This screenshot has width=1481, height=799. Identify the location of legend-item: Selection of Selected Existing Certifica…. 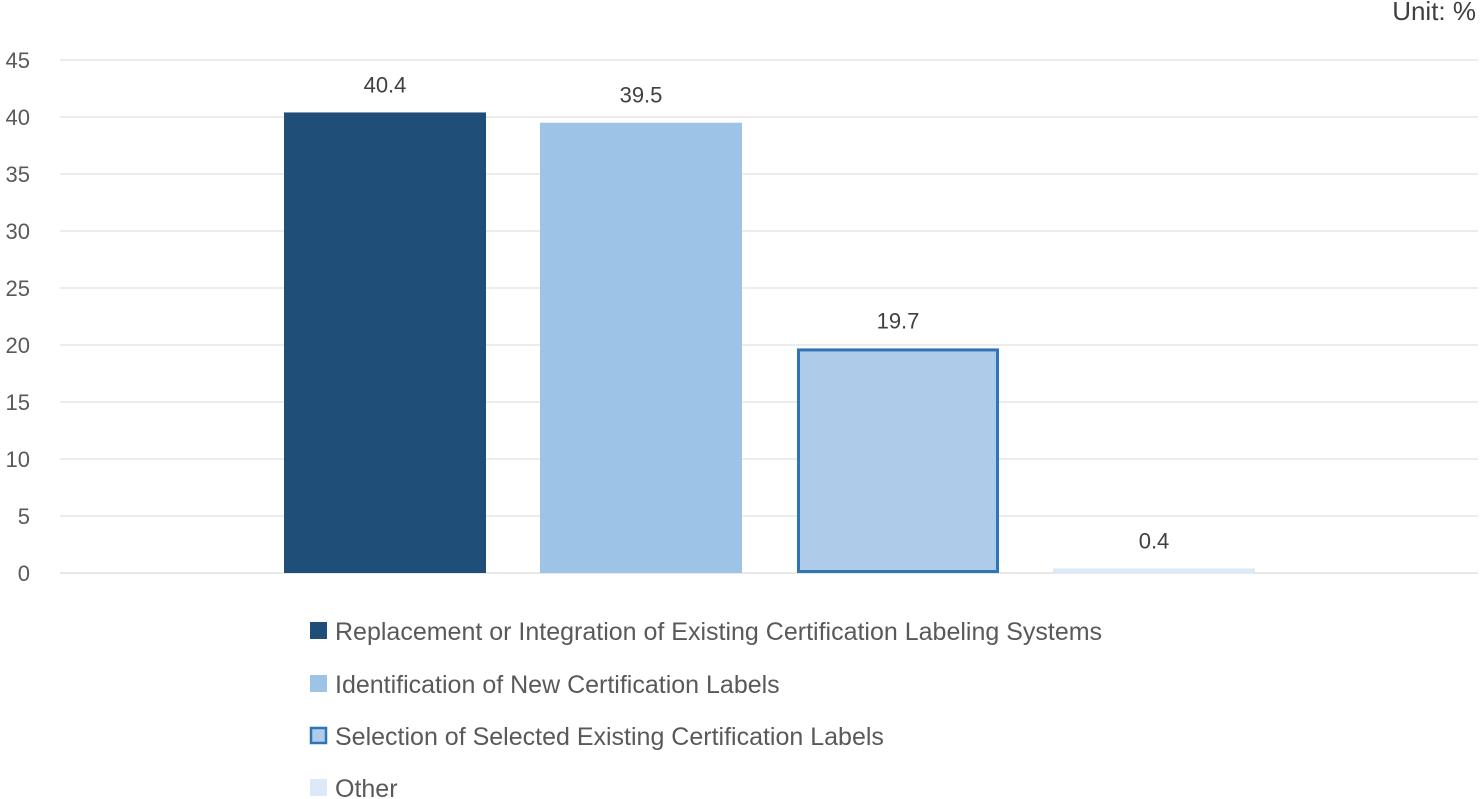
(596, 737).